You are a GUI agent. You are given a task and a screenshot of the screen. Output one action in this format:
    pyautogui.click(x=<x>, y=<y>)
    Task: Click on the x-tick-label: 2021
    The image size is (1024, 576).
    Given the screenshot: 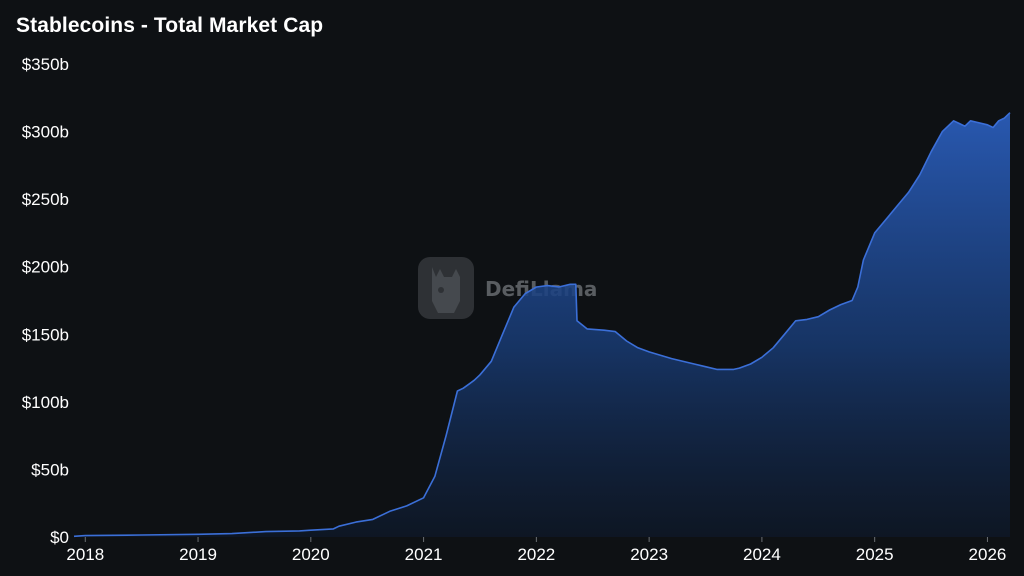 What is the action you would take?
    pyautogui.click(x=424, y=554)
    